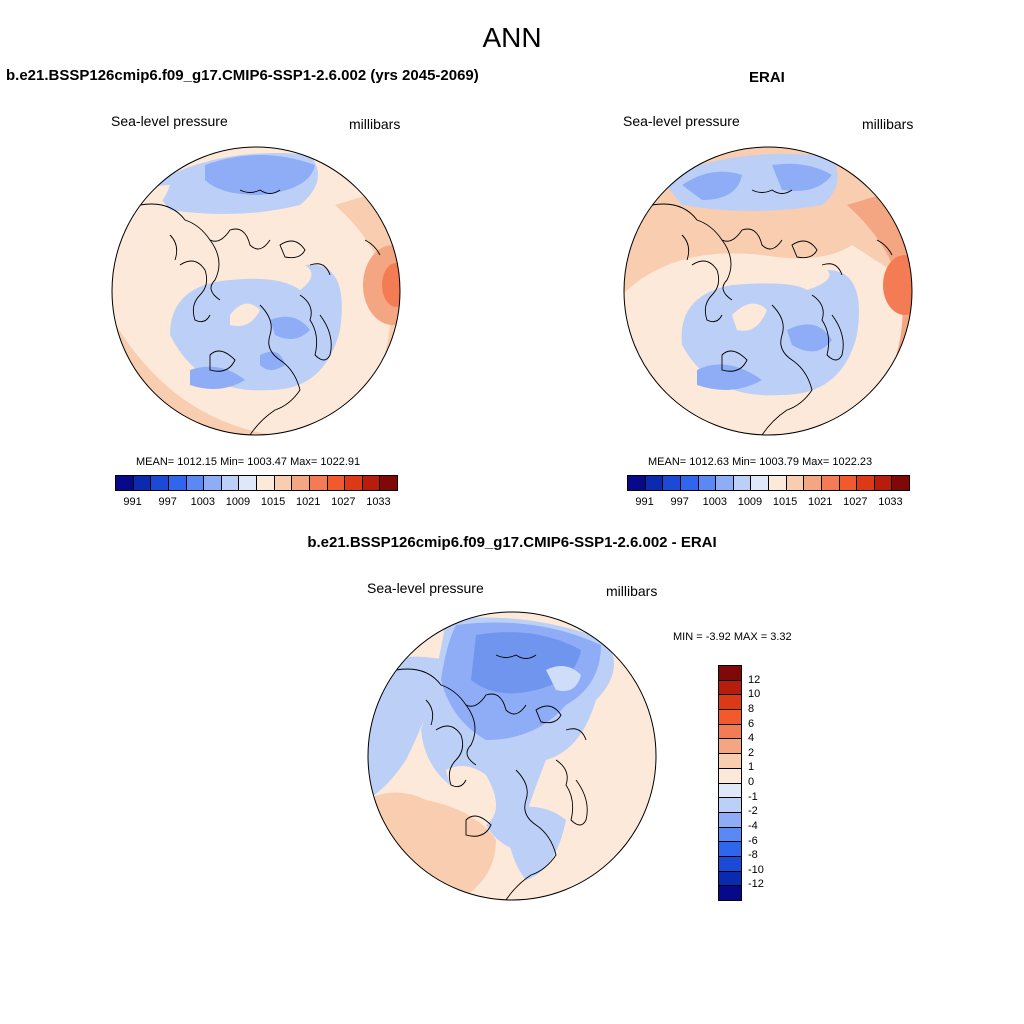  I want to click on colorbar-tick-label: -12, so click(756, 884).